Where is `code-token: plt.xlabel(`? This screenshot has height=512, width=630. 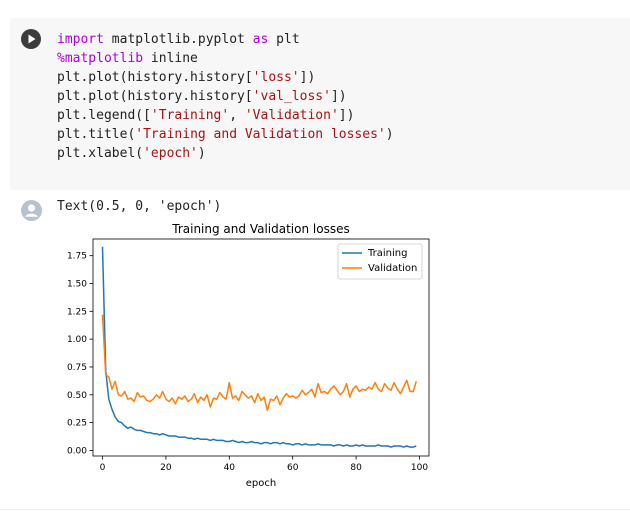 code-token: plt.xlabel( is located at coordinates (100, 153).